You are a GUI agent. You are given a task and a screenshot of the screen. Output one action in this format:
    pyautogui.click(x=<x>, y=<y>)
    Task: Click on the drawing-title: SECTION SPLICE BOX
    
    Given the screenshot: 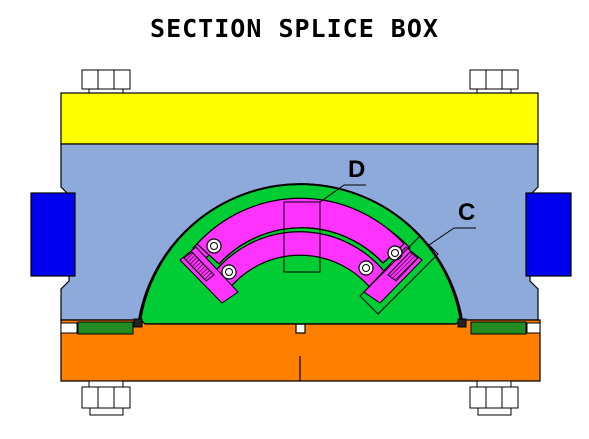 What is the action you would take?
    pyautogui.click(x=294, y=28)
    